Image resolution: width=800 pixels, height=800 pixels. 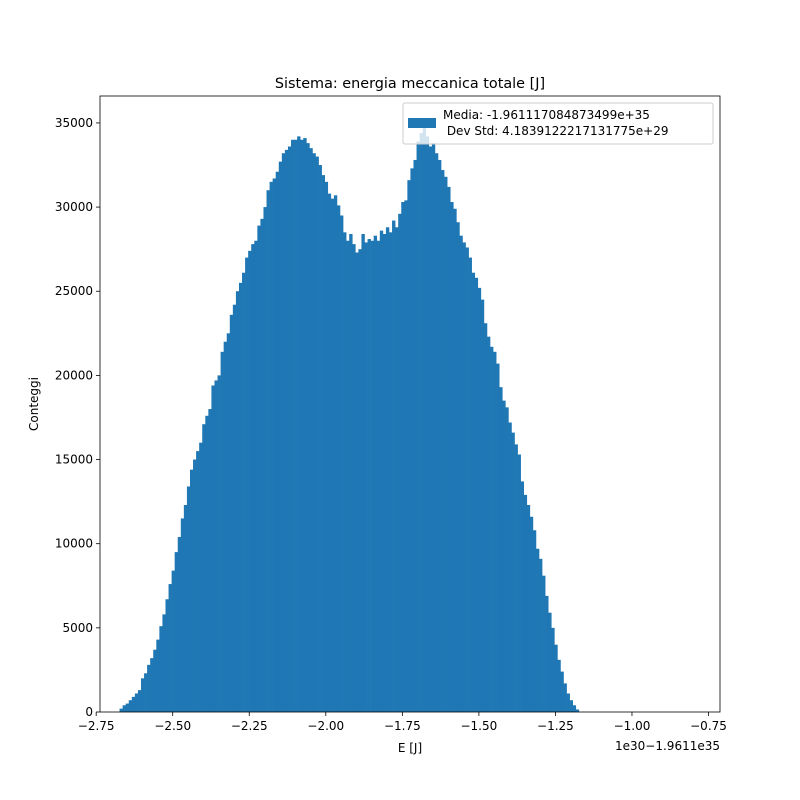 What do you see at coordinates (34, 404) in the screenshot?
I see `y-axis-label: Conteggi` at bounding box center [34, 404].